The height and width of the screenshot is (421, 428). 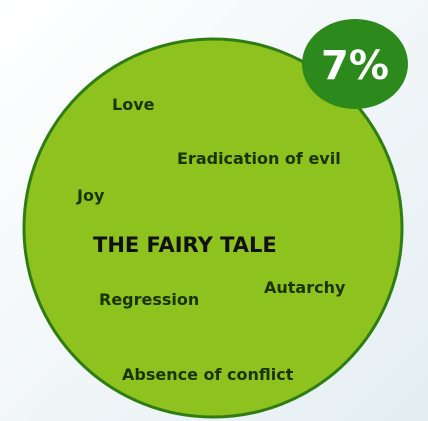 What do you see at coordinates (90, 195) in the screenshot?
I see `word: Joy` at bounding box center [90, 195].